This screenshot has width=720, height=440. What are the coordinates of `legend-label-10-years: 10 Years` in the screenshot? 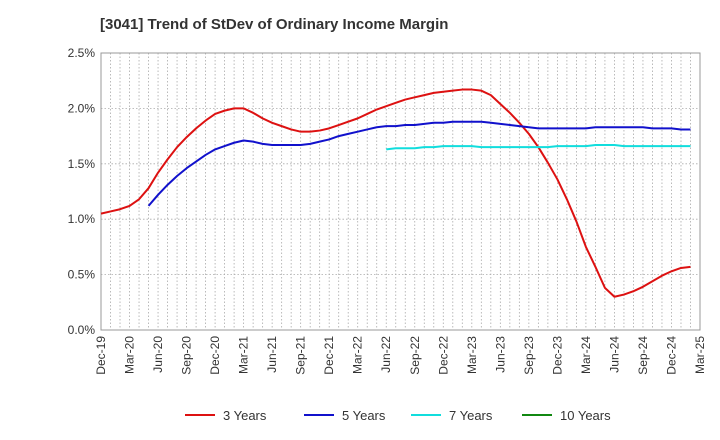 It's located at (585, 415).